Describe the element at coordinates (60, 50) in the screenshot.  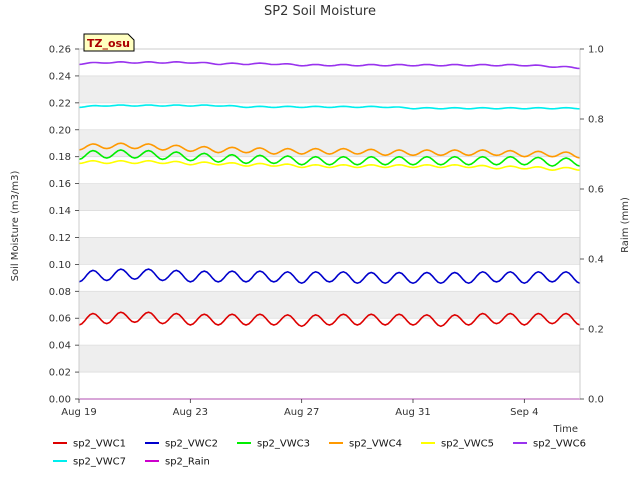
I see `y-tick-label: 0.26` at that location.